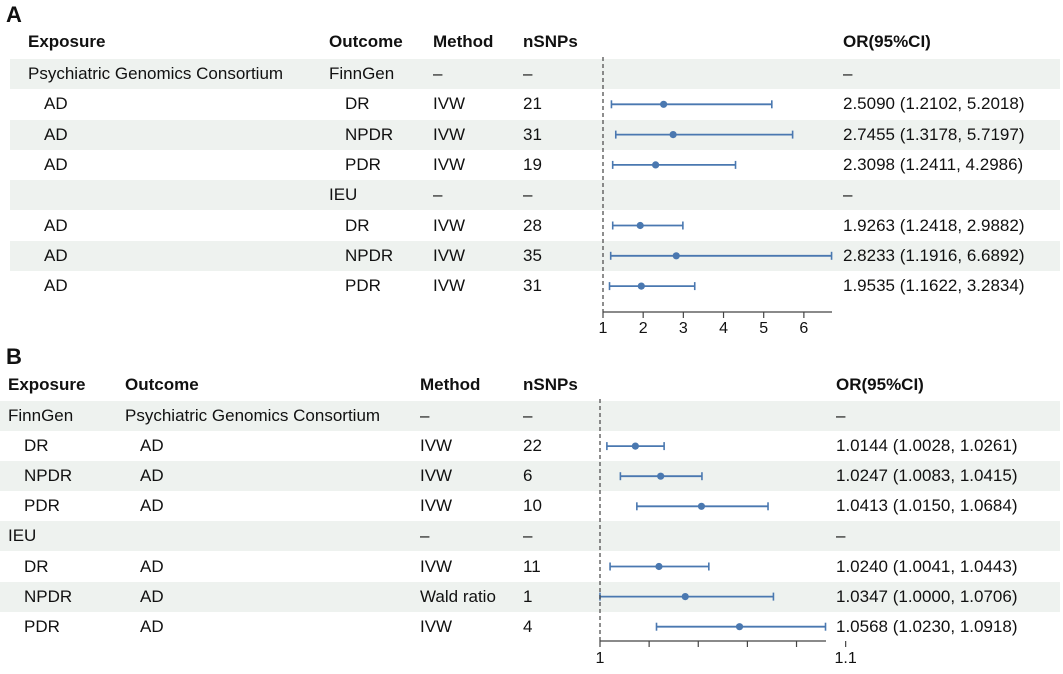 This screenshot has width=1063, height=674. What do you see at coordinates (600, 658) in the screenshot?
I see `x-axis-tick-label: 1` at bounding box center [600, 658].